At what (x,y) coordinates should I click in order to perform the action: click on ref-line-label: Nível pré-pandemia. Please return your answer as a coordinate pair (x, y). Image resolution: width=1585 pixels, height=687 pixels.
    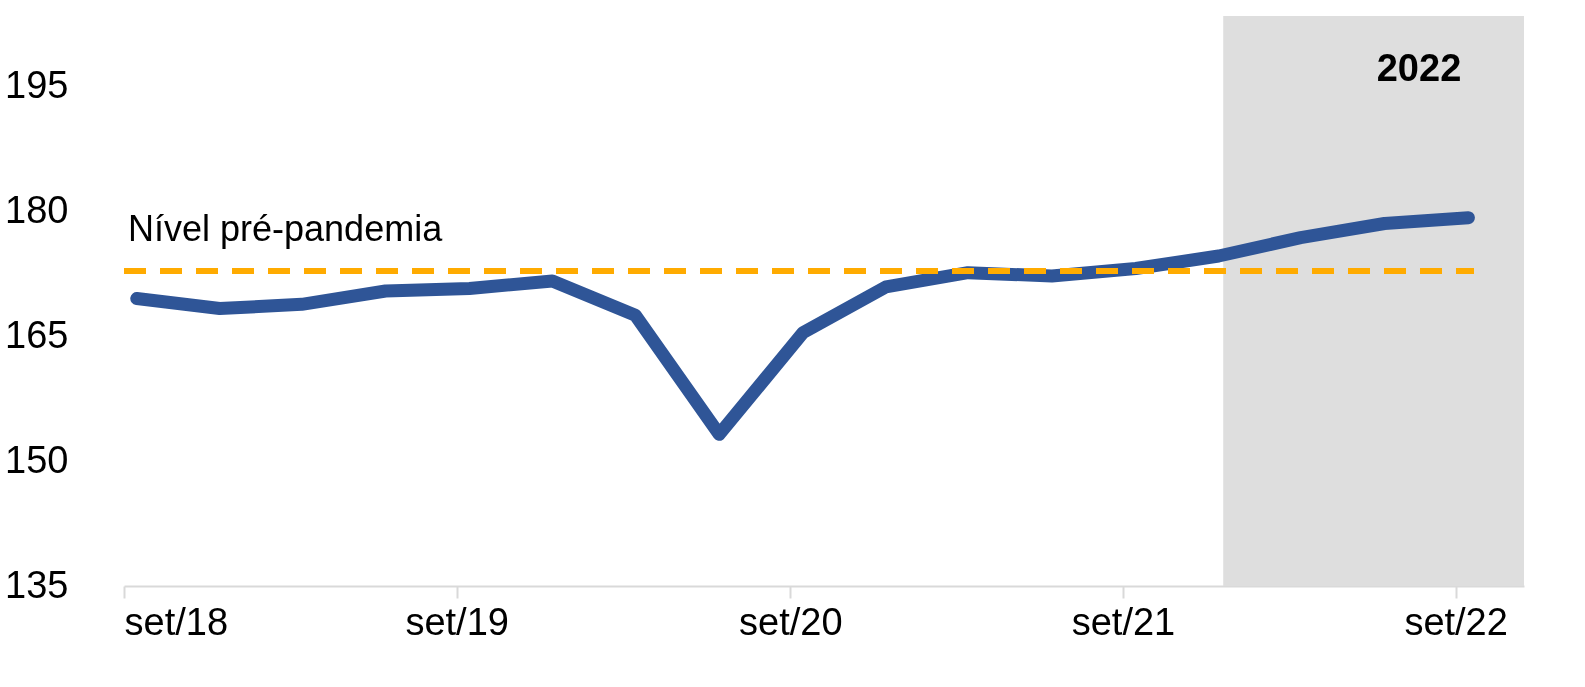
    Looking at the image, I should click on (286, 228).